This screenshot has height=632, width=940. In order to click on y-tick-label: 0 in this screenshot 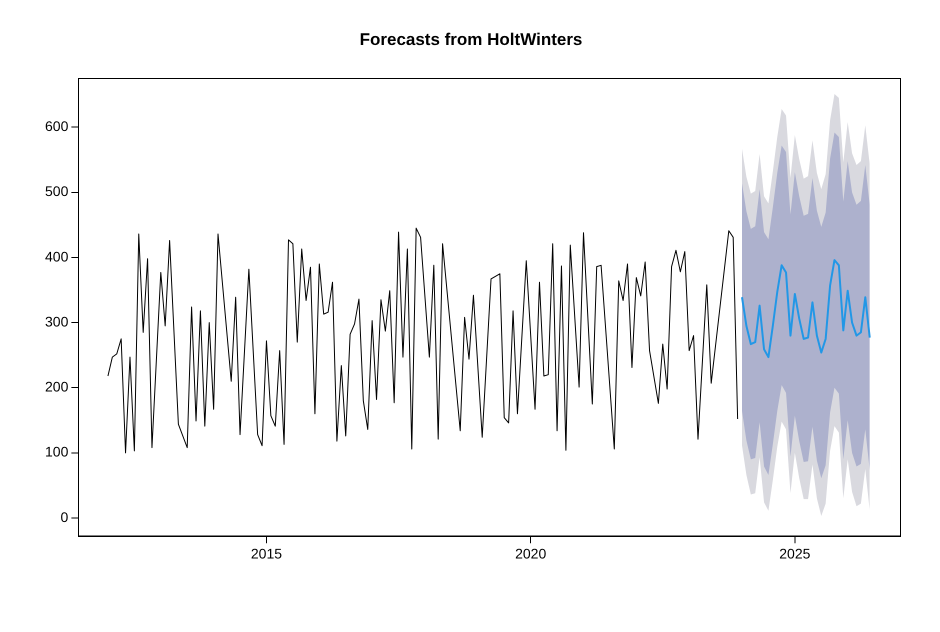, I will do `click(64, 516)`.